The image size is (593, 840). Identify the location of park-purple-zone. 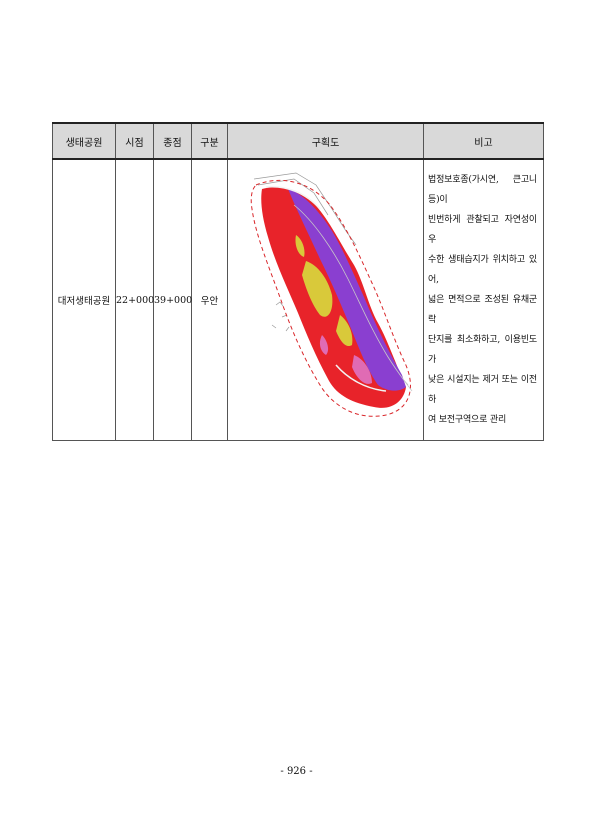
(346, 290).